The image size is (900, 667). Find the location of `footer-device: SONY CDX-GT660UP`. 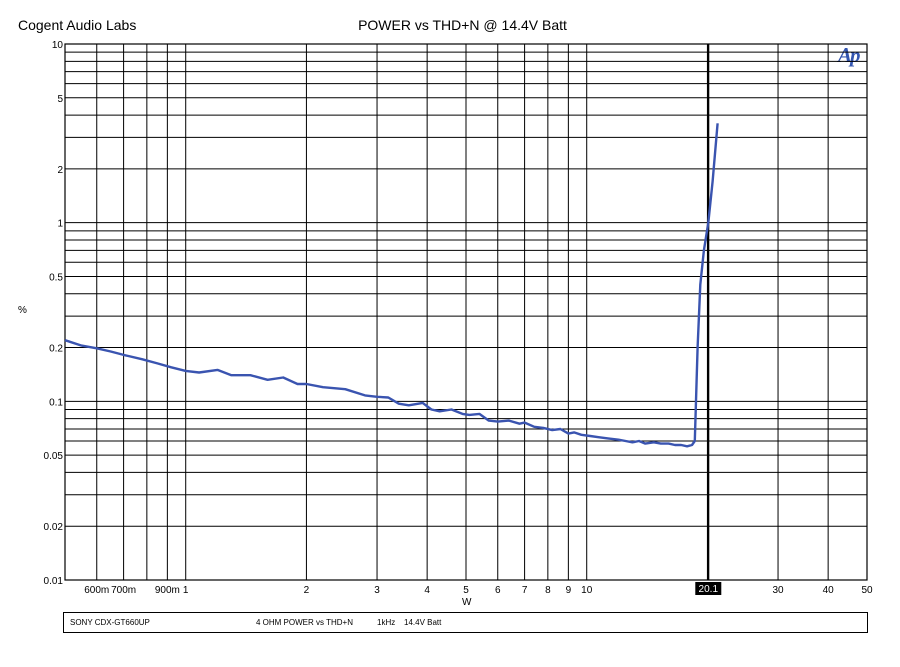

footer-device: SONY CDX-GT660UP is located at coordinates (110, 622).